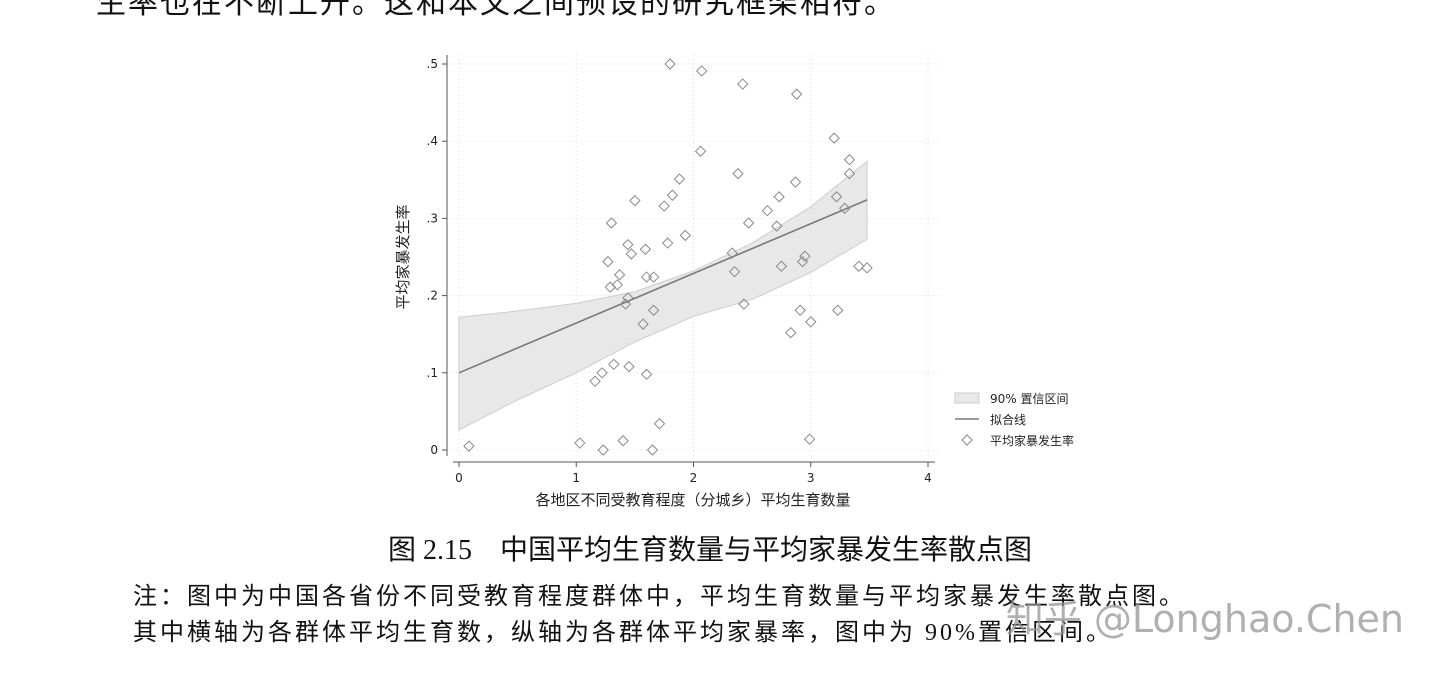 The image size is (1440, 679). Describe the element at coordinates (1032, 440) in the screenshot. I see `legend-label: 平均家暴发生率` at that location.